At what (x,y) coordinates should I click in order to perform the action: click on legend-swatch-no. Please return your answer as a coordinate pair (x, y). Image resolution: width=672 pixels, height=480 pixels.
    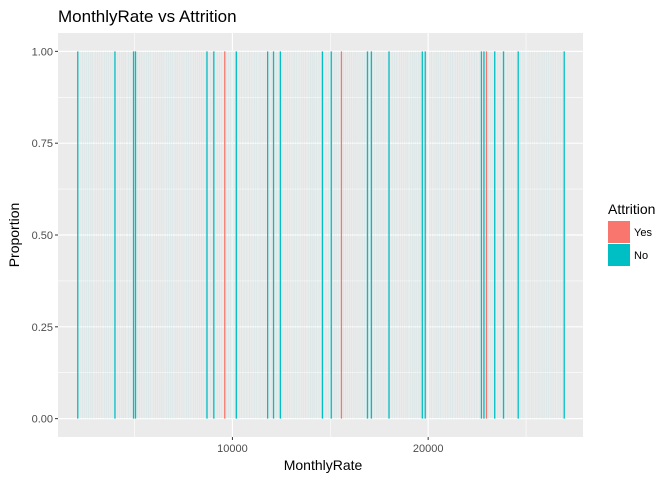
    Looking at the image, I should click on (619, 255).